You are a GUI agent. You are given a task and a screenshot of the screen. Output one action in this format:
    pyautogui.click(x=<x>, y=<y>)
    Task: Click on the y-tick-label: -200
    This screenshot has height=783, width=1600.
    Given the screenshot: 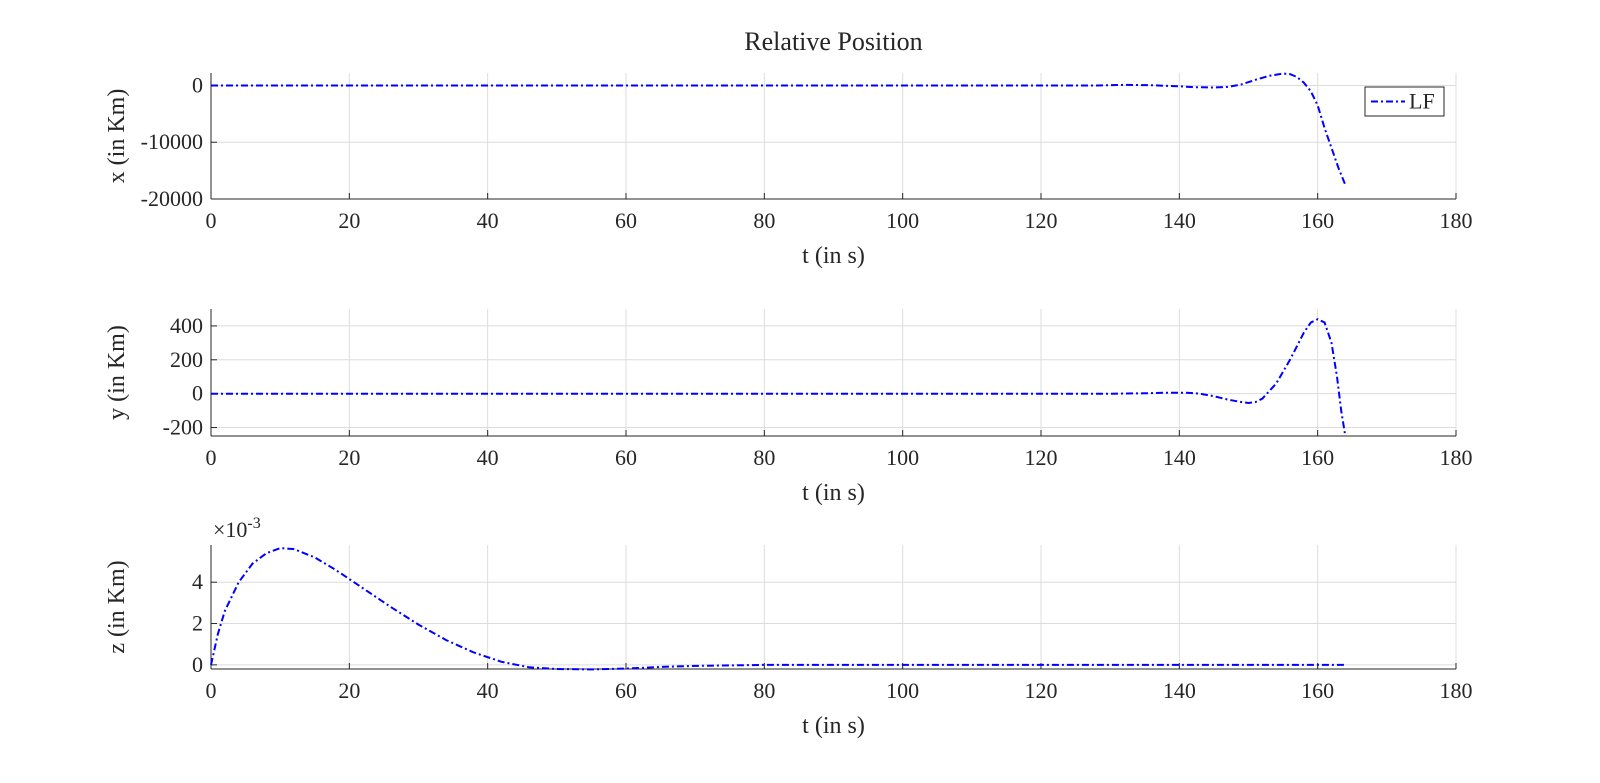 What is the action you would take?
    pyautogui.click(x=183, y=427)
    